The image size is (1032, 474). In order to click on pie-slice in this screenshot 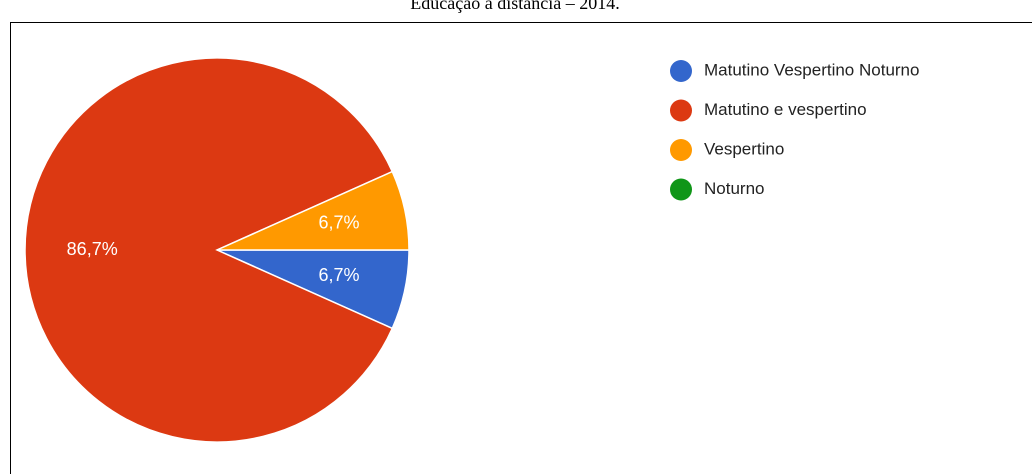, I will do `click(313, 210)`.